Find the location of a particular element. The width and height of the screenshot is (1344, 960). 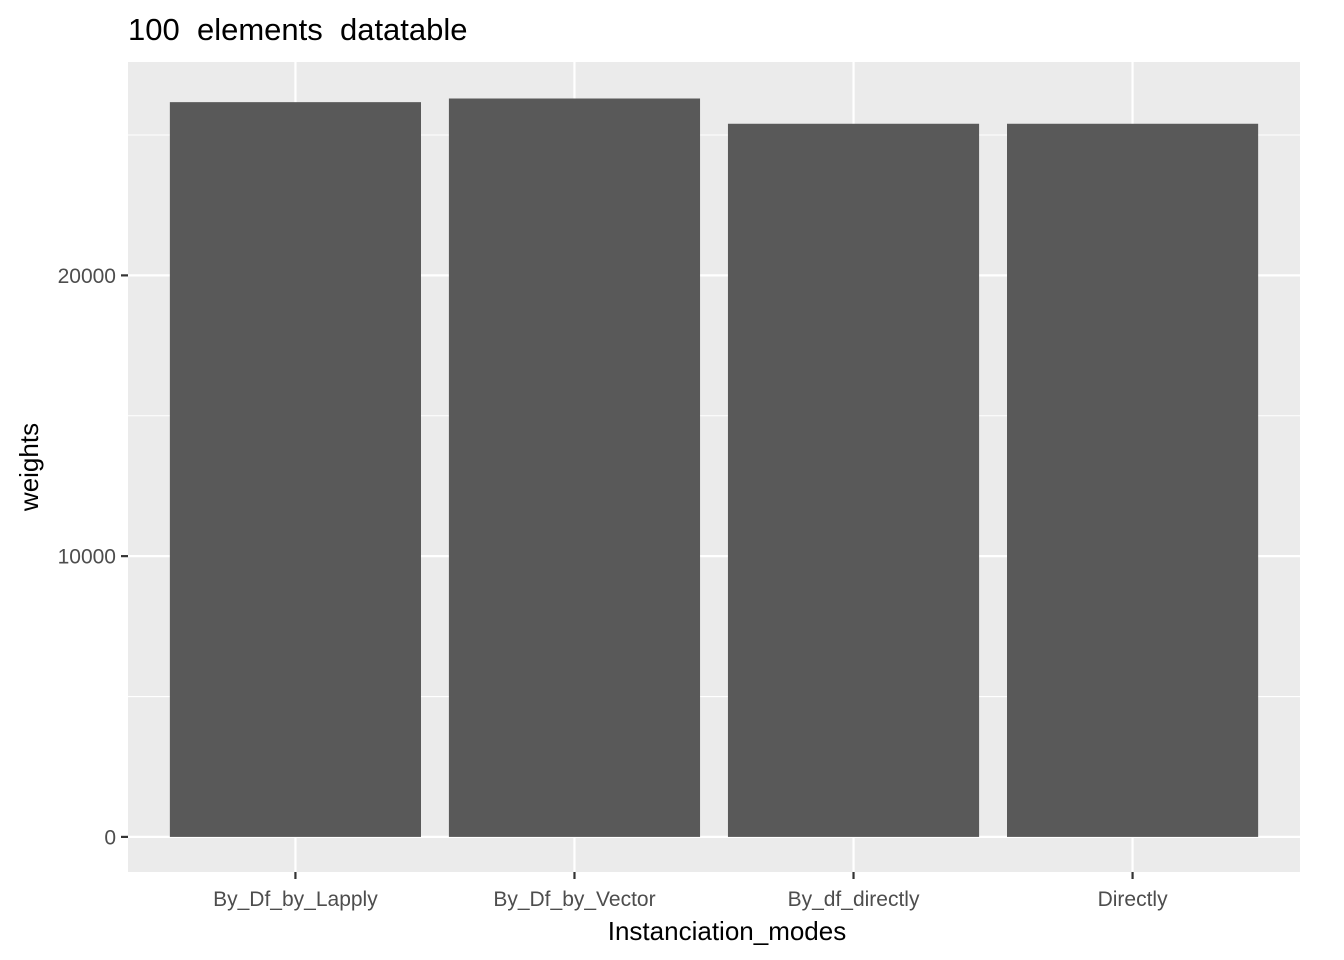

y-axis: 0 10000 20000 is located at coordinates (93, 557).